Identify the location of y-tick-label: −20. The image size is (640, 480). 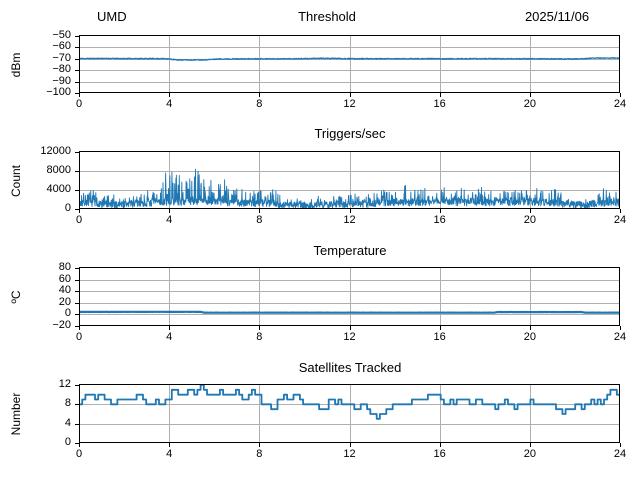
(61, 325).